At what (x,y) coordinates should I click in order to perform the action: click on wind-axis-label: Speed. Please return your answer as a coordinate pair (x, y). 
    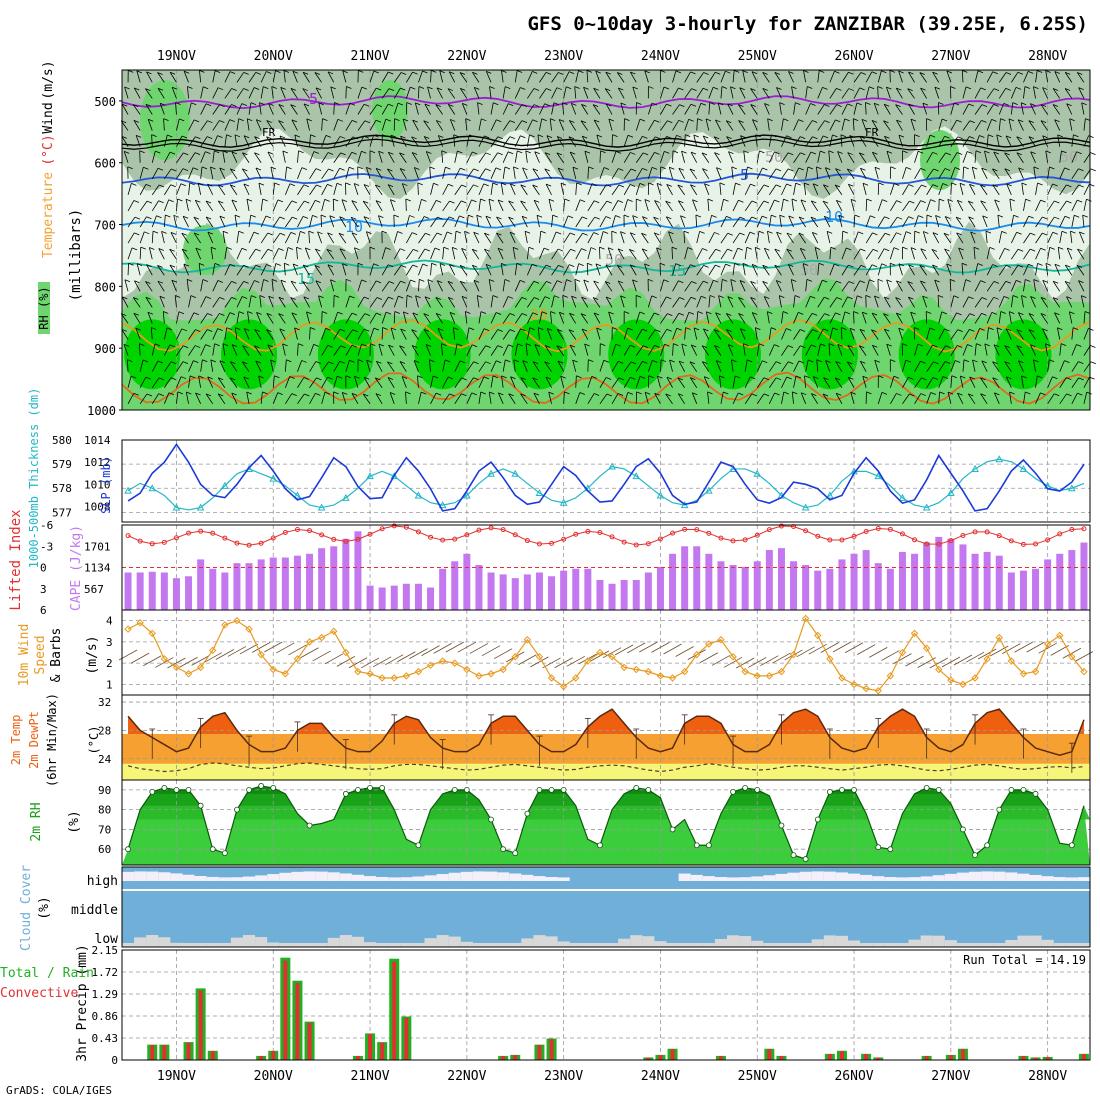
    Looking at the image, I should click on (40, 654).